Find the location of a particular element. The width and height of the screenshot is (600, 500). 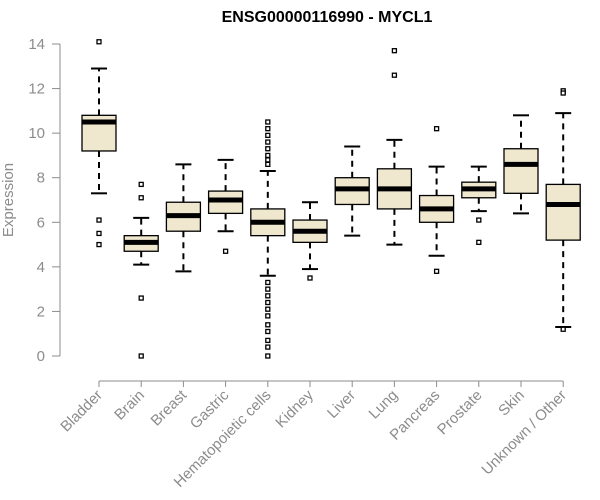

y-tick-label: 10 is located at coordinates (36, 133).